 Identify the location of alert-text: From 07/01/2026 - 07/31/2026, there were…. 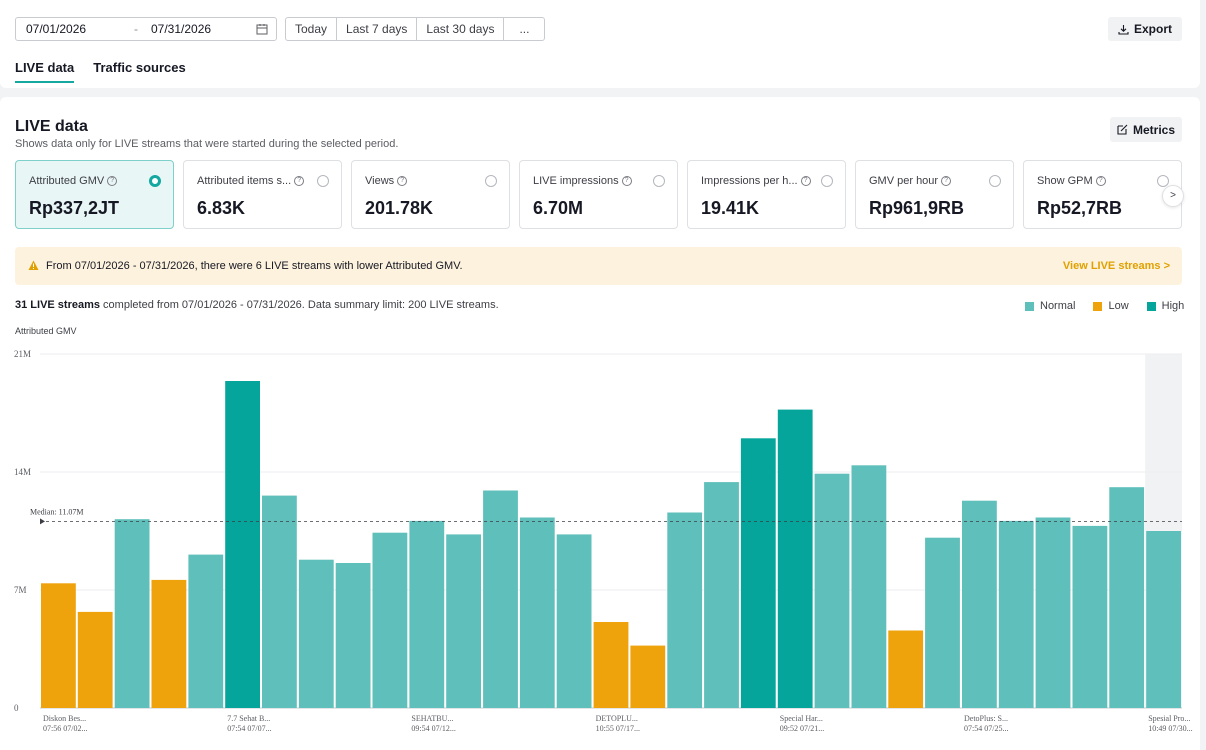
(254, 266).